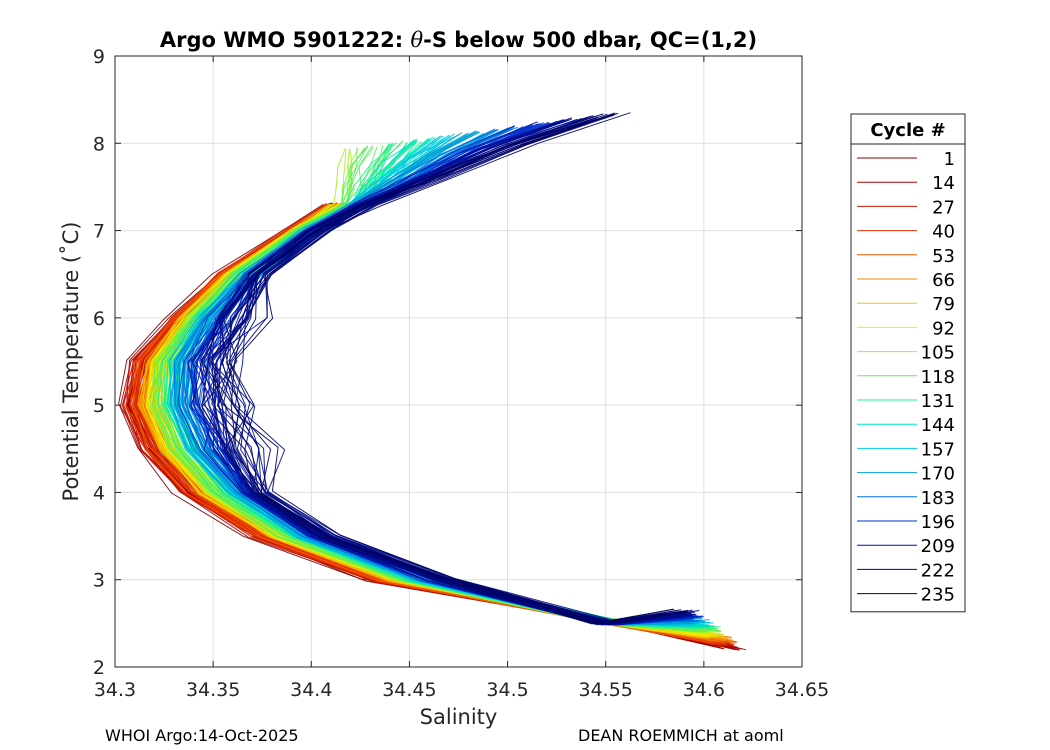 The width and height of the screenshot is (1050, 750). I want to click on x-axis-label: Salinity, so click(459, 717).